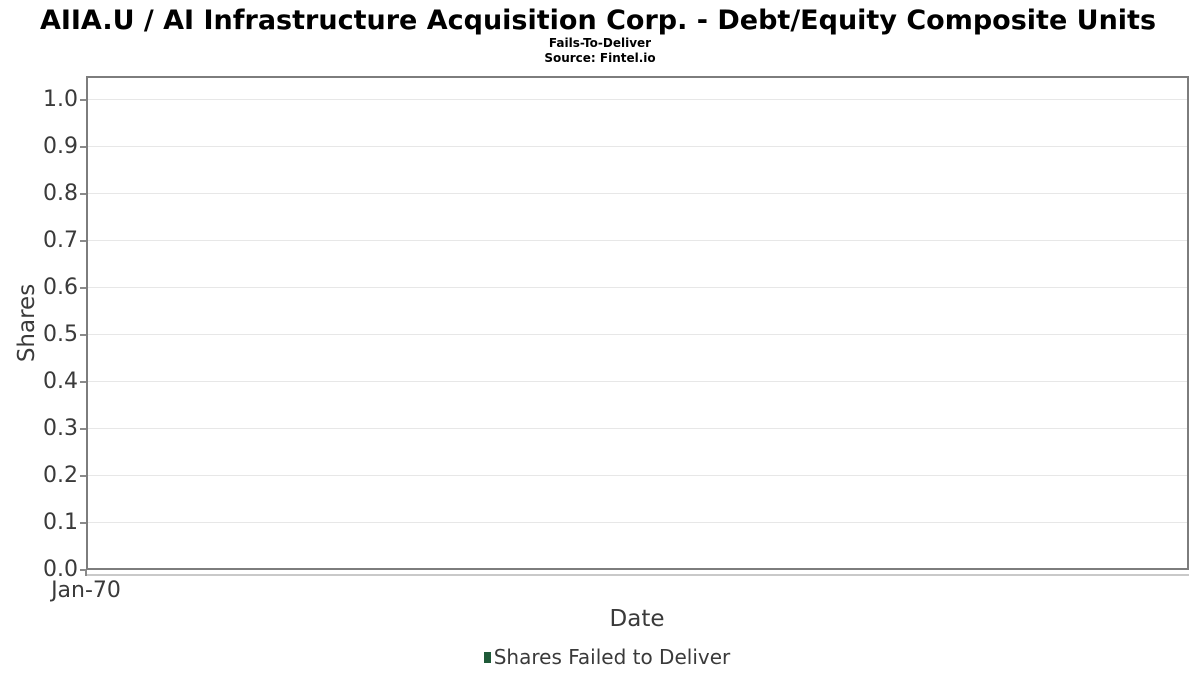  What do you see at coordinates (60, 475) in the screenshot?
I see `y-tick-label: 0.2` at bounding box center [60, 475].